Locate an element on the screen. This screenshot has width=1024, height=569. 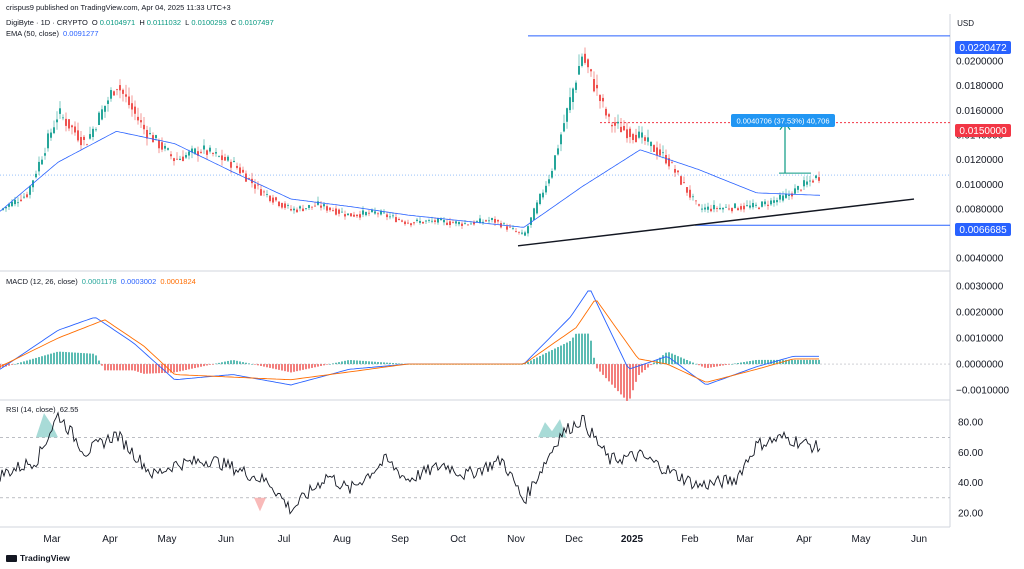
support-level-label: 0.0066685 is located at coordinates (983, 229).